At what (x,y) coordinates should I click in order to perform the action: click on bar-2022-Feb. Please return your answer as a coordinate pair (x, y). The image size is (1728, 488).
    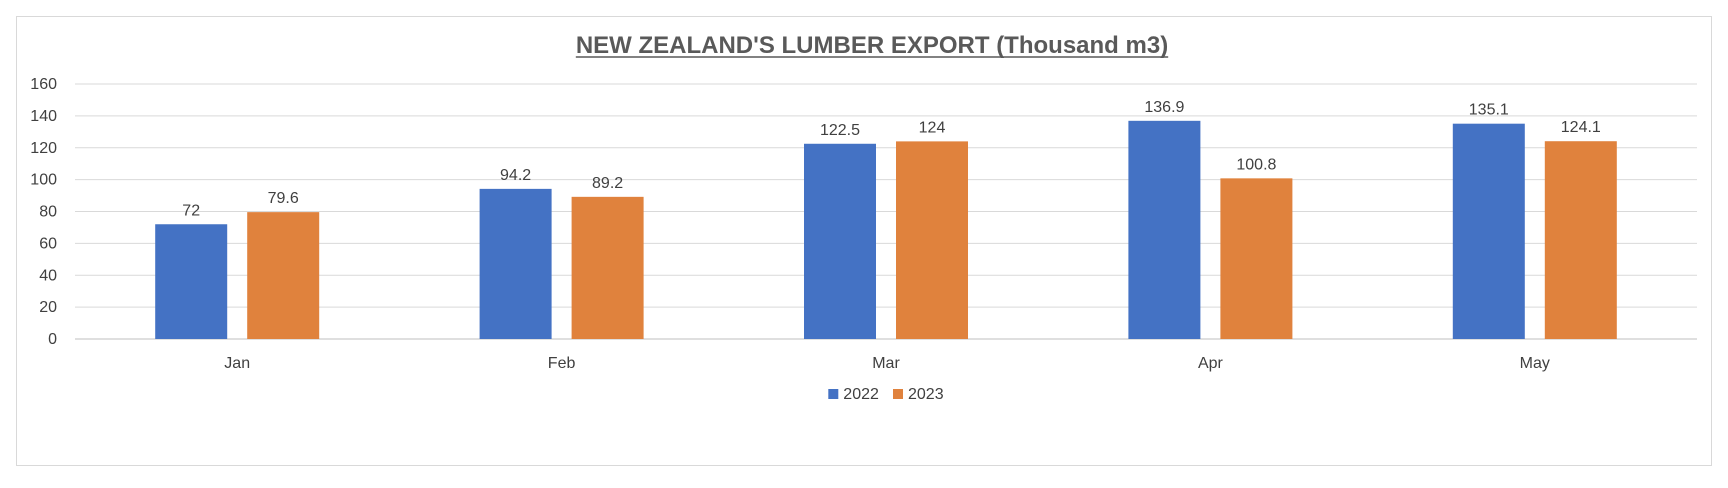
    Looking at the image, I should click on (515, 263).